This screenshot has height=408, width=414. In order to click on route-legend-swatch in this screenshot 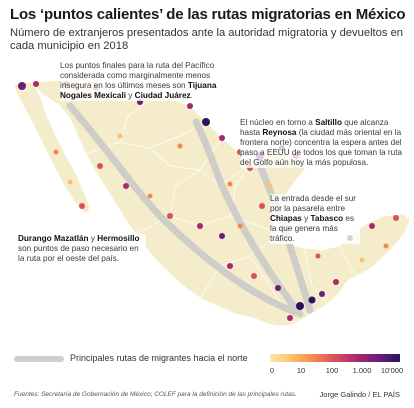, I will do `click(39, 359)`.